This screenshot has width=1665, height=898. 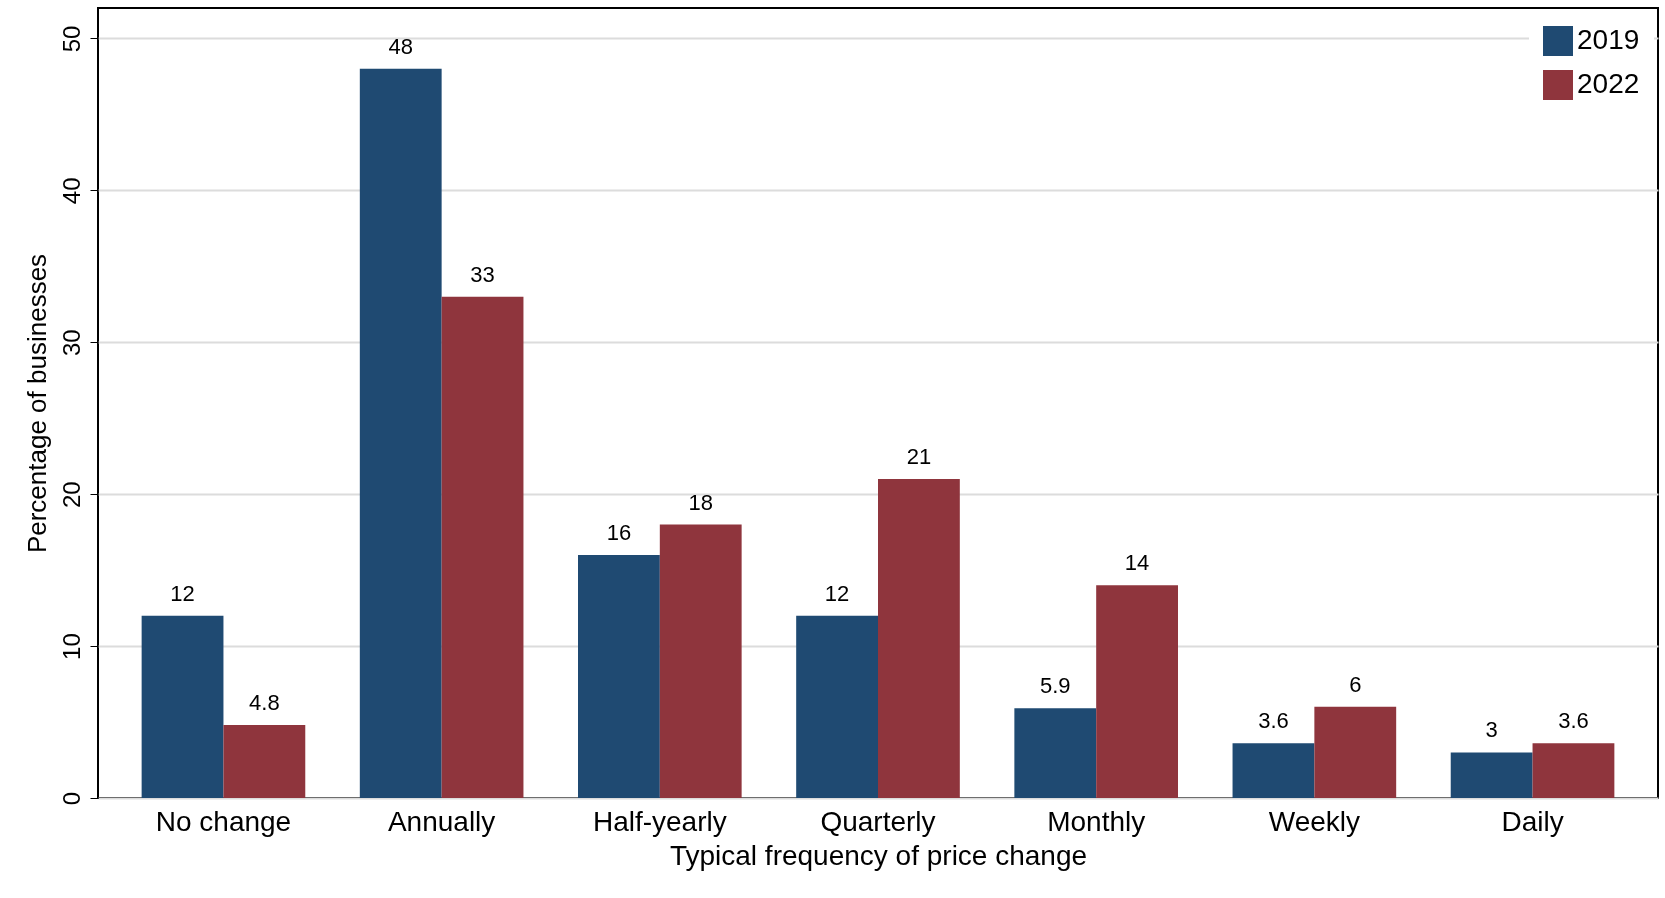 I want to click on x-tick-label: Annually, so click(x=441, y=821).